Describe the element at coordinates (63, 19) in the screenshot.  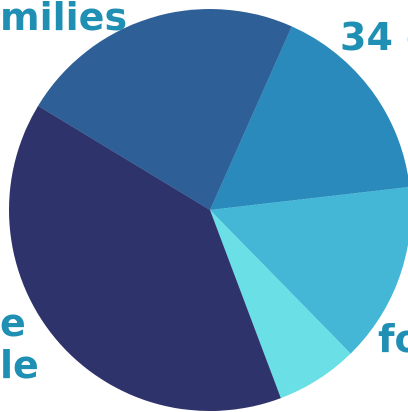
I see `slice-label: milies` at that location.